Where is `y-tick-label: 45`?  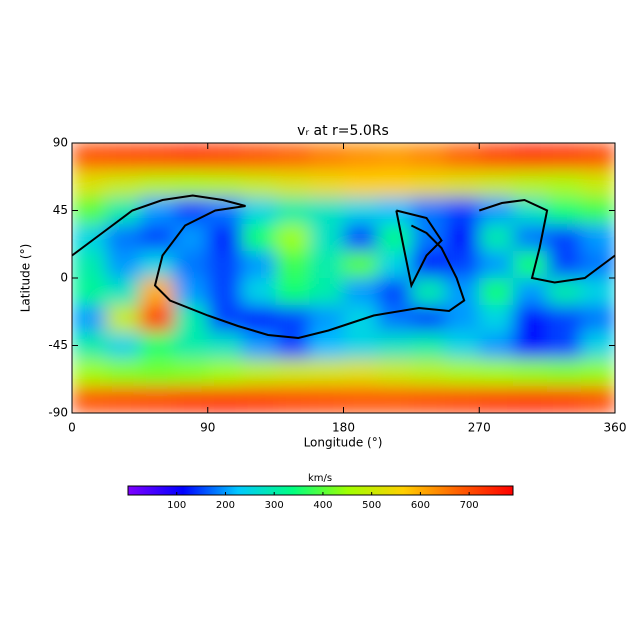
y-tick-label: 45 is located at coordinates (60, 210).